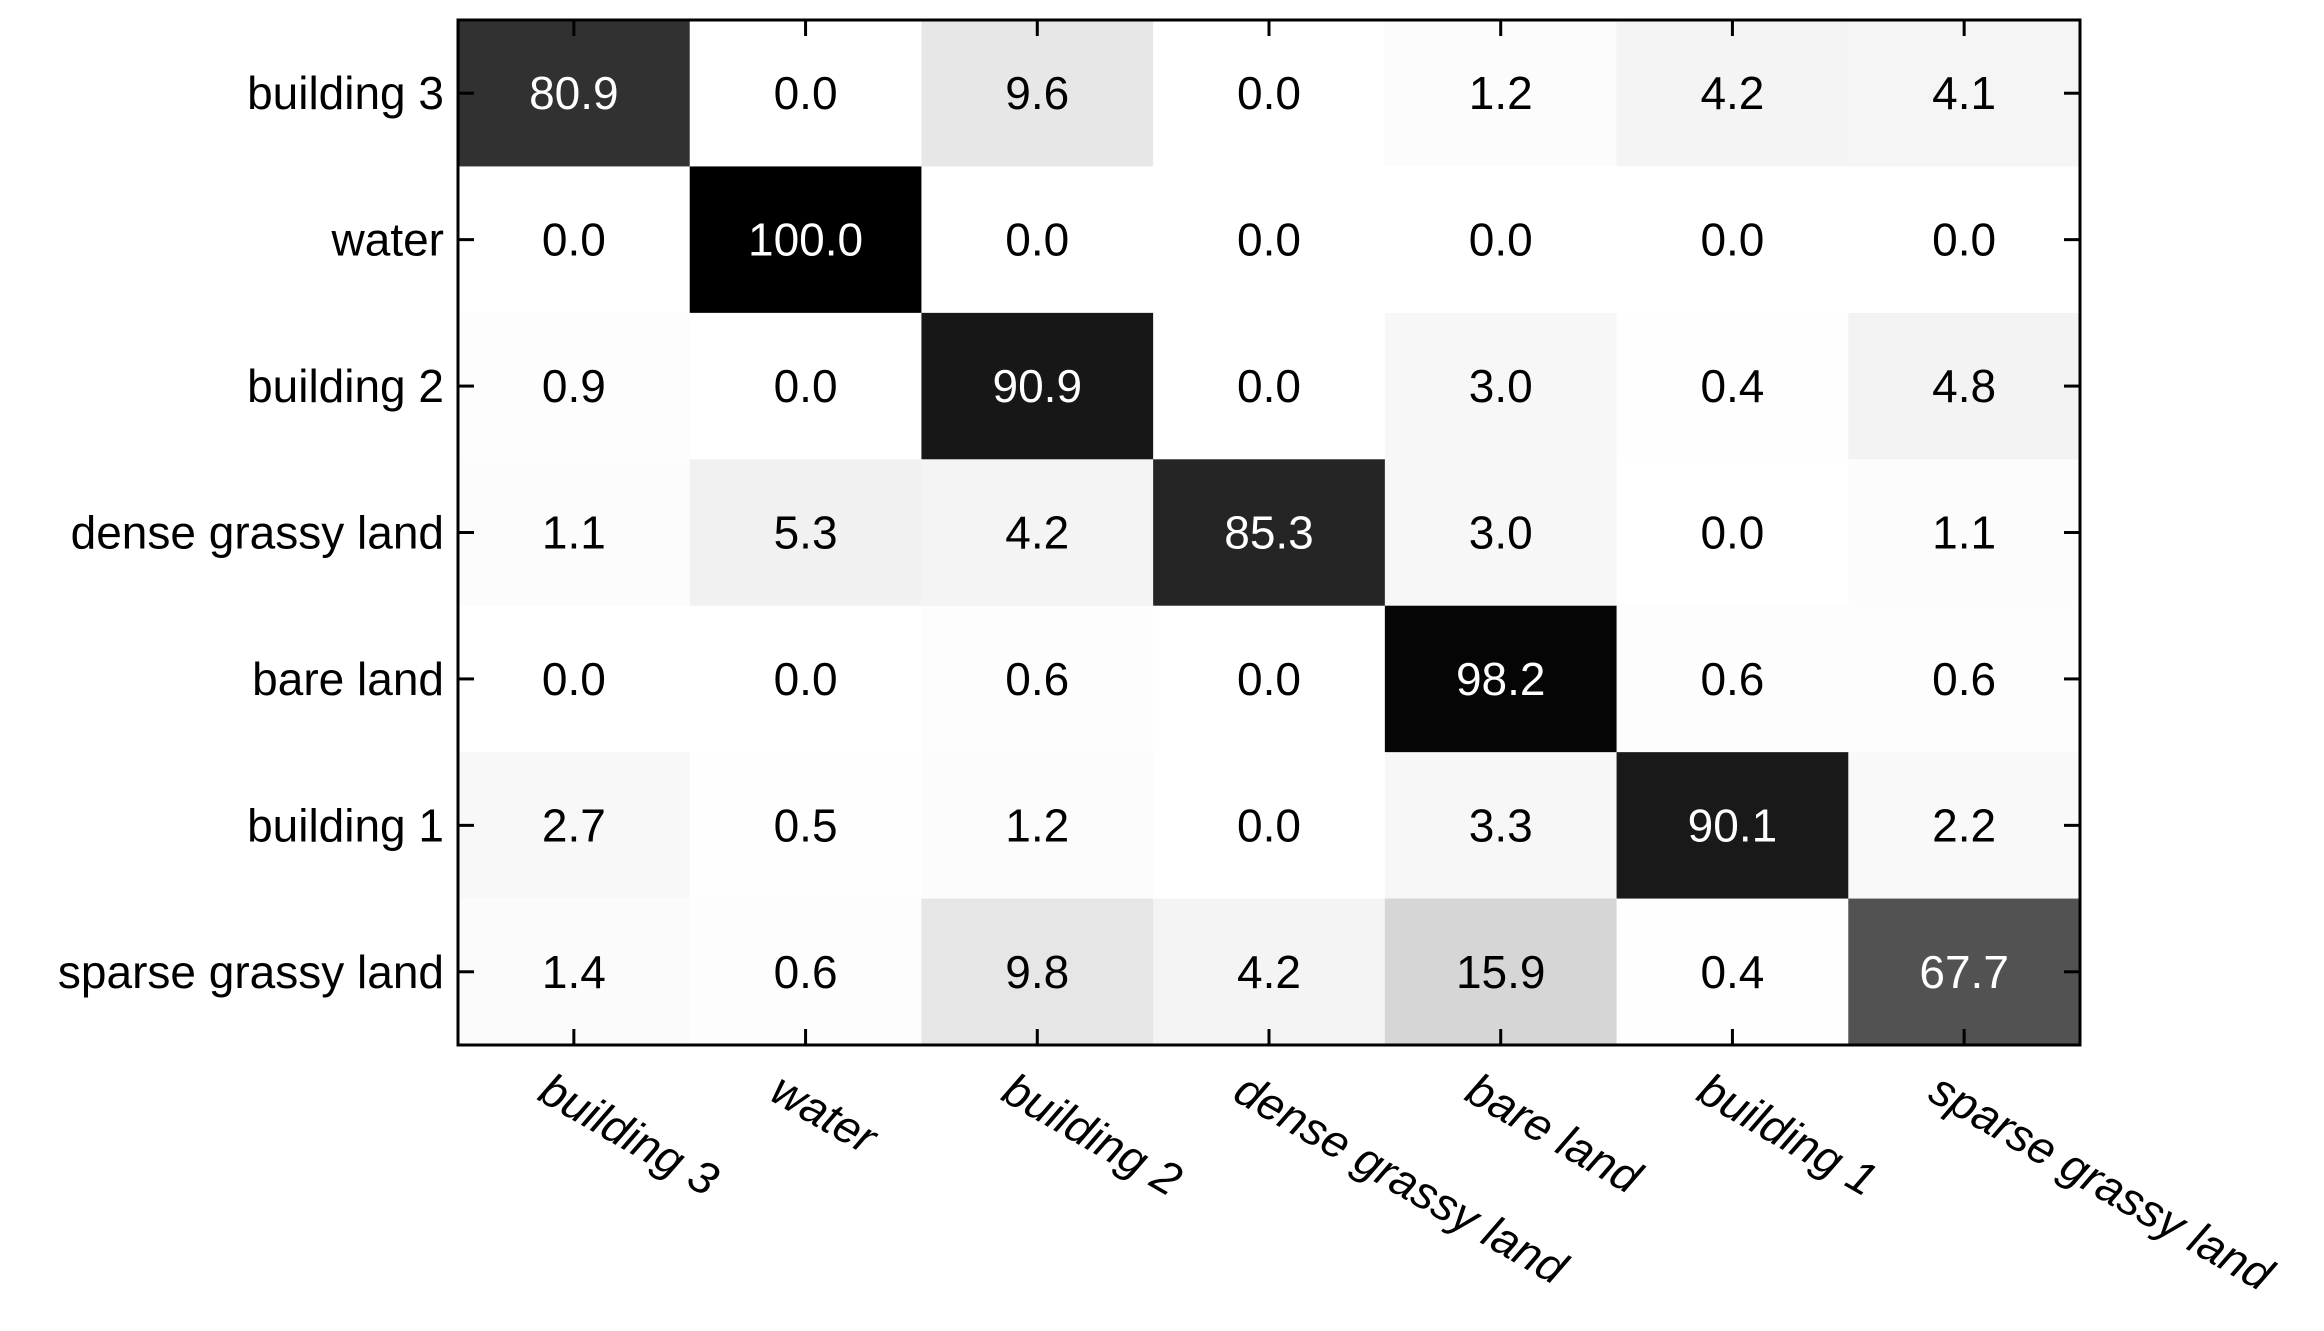 The image size is (2324, 1331). I want to click on x-tick-label: water, so click(825, 1113).